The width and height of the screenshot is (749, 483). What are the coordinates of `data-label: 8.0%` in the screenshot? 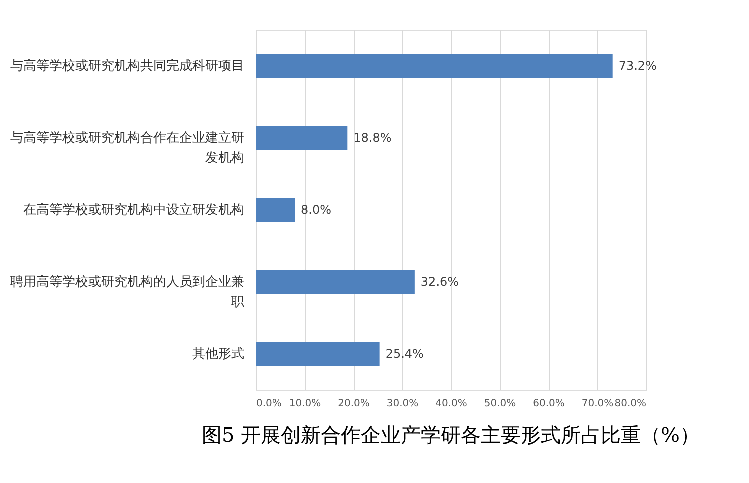 It's located at (316, 210).